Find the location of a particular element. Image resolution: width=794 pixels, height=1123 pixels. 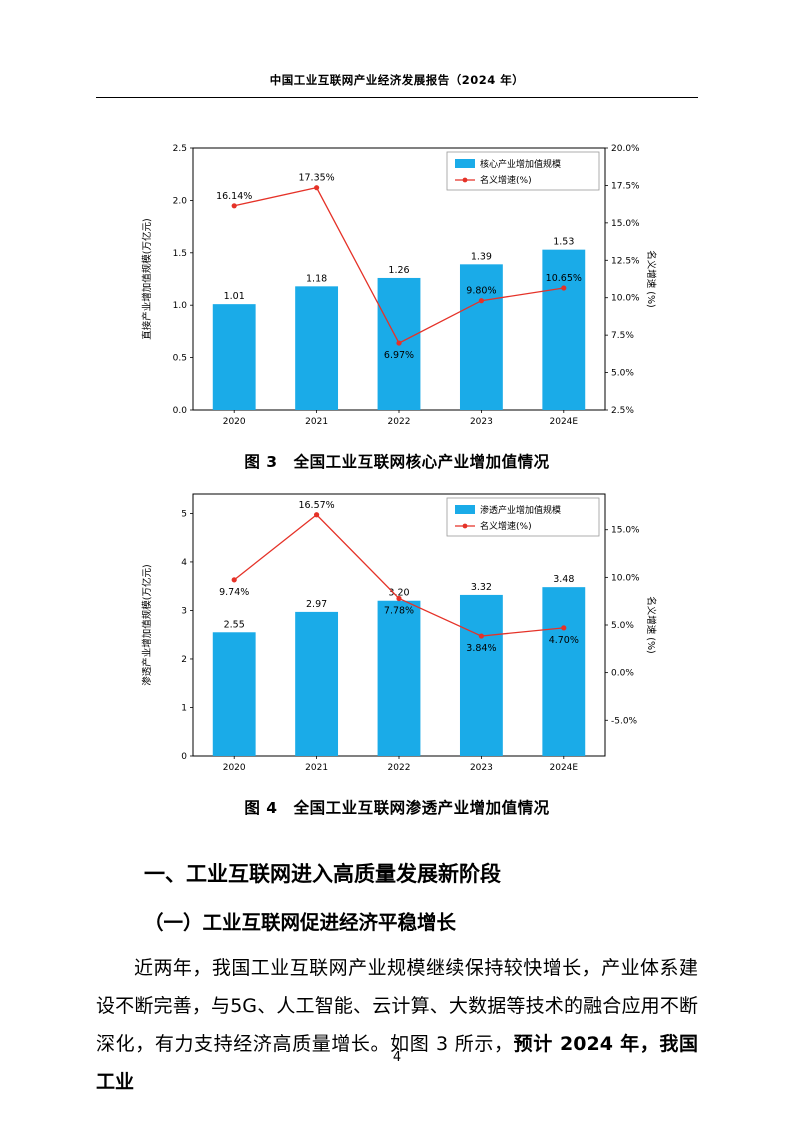

left-tick-label: 0.0 is located at coordinates (180, 411).